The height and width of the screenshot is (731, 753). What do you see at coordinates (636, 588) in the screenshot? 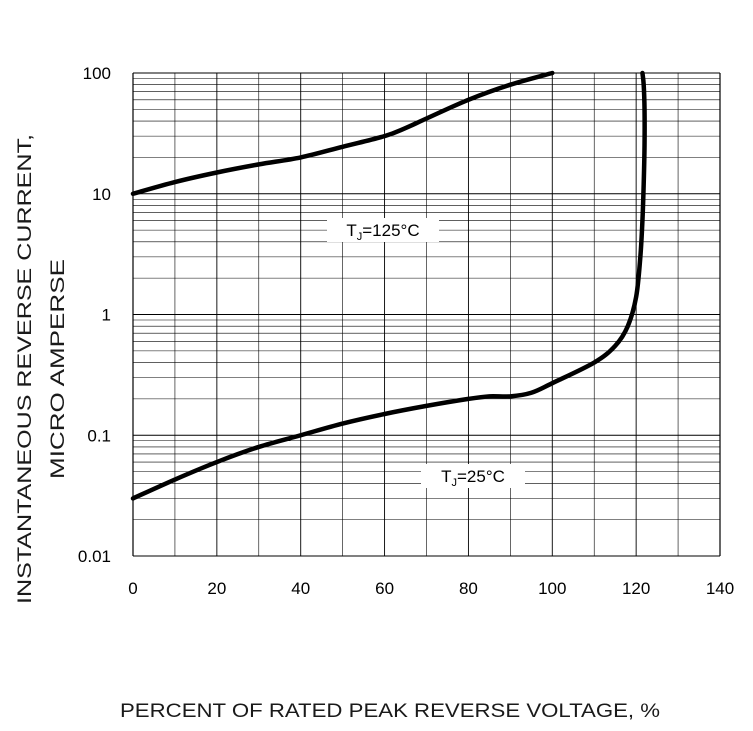
I see `x-tick-label: 120` at bounding box center [636, 588].